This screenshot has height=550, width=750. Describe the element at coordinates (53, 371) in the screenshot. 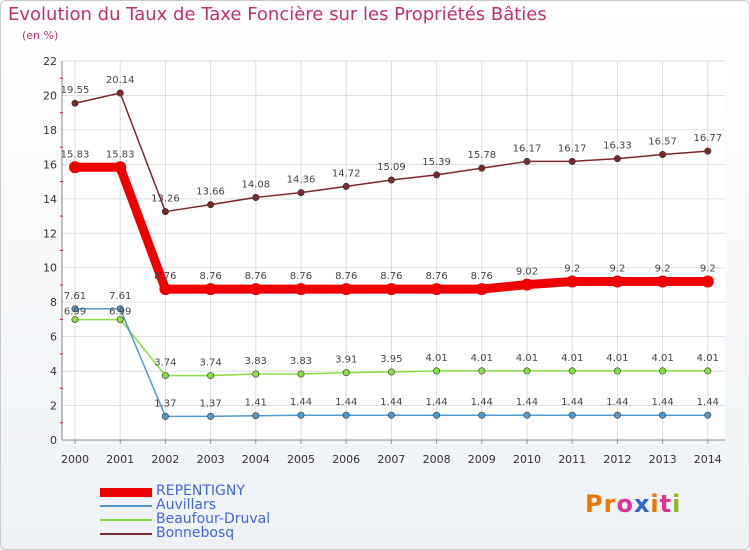

I see `y-tick-label: 4` at that location.